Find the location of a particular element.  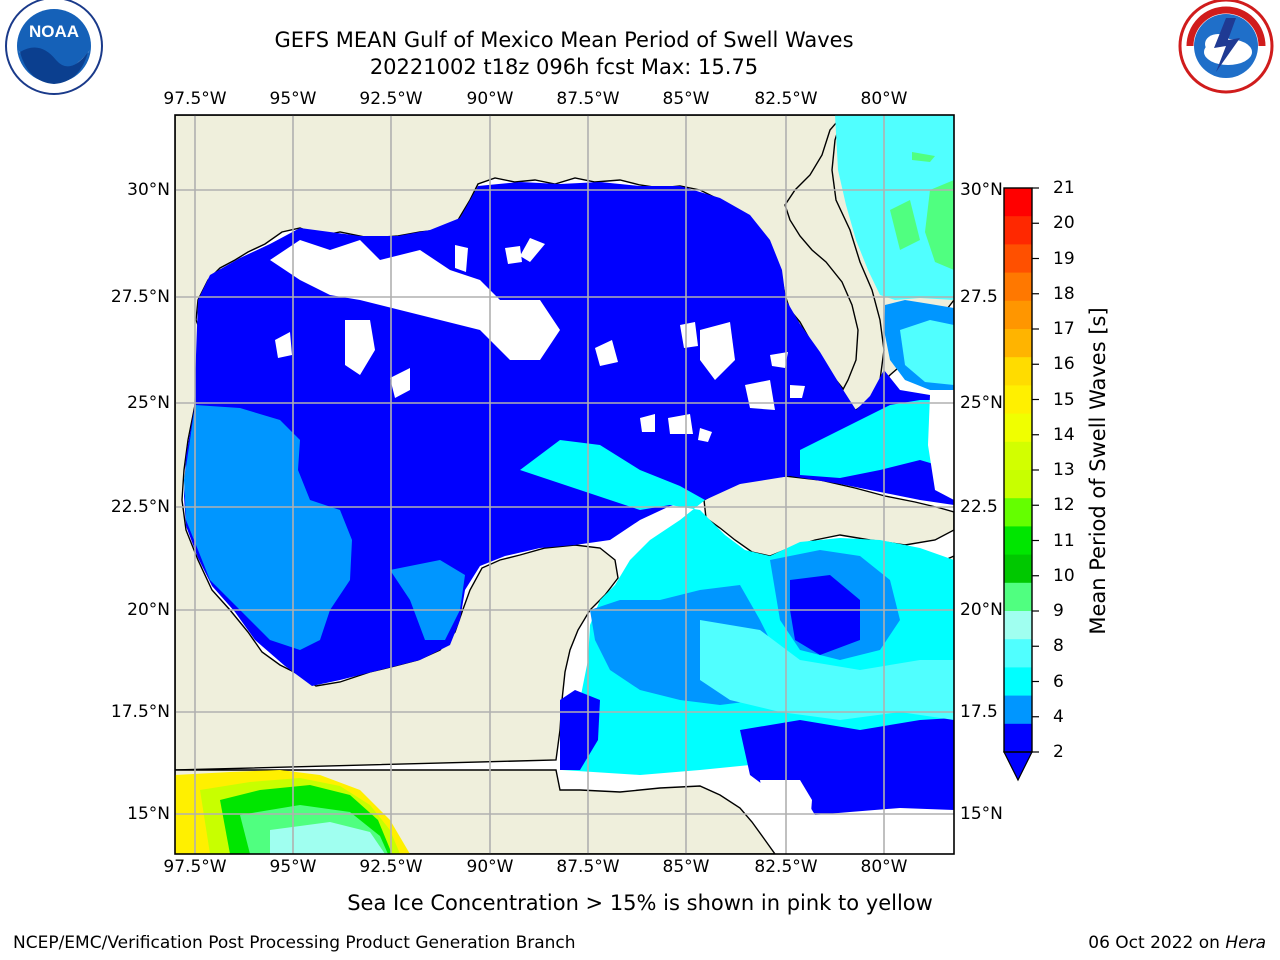

lon-tick-bottom: 87.5°W is located at coordinates (588, 867).